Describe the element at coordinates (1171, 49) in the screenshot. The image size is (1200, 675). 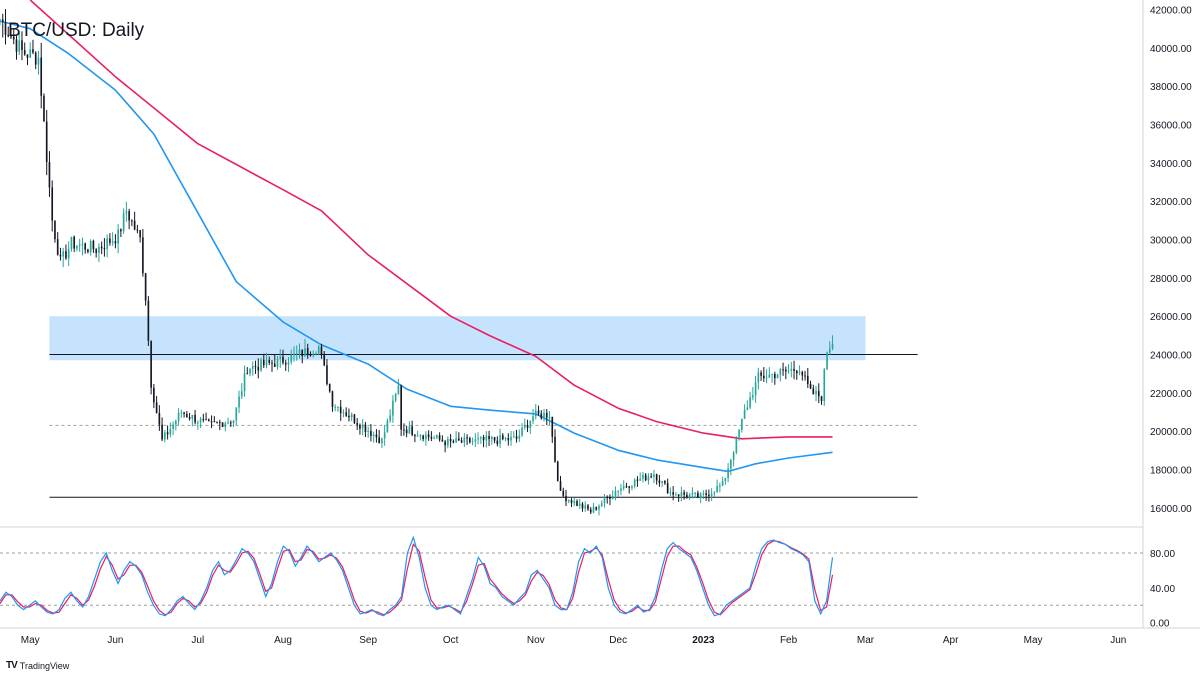
I see `price-tick-label: 40000.00` at that location.